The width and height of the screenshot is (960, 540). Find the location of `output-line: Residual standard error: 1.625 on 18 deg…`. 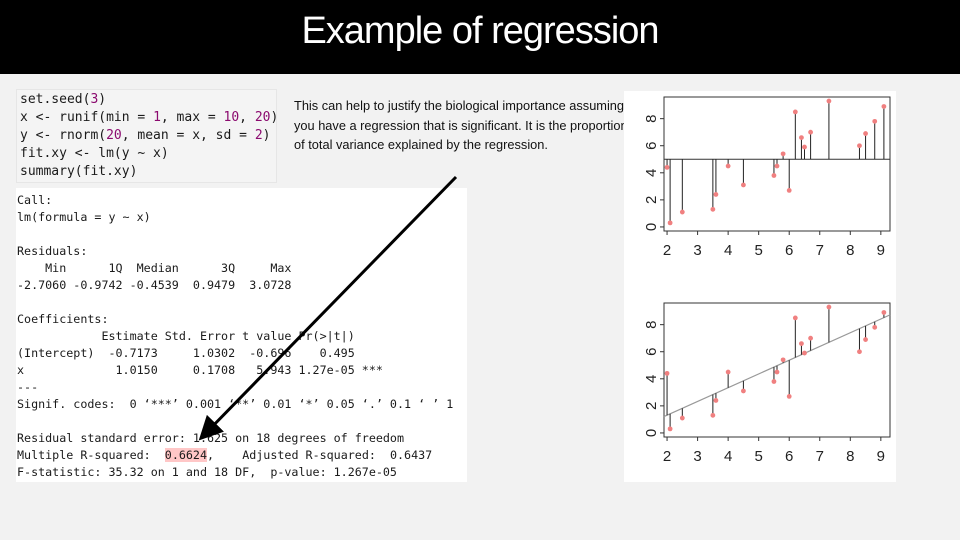

output-line: Residual standard error: 1.625 on 18 deg… is located at coordinates (211, 438).